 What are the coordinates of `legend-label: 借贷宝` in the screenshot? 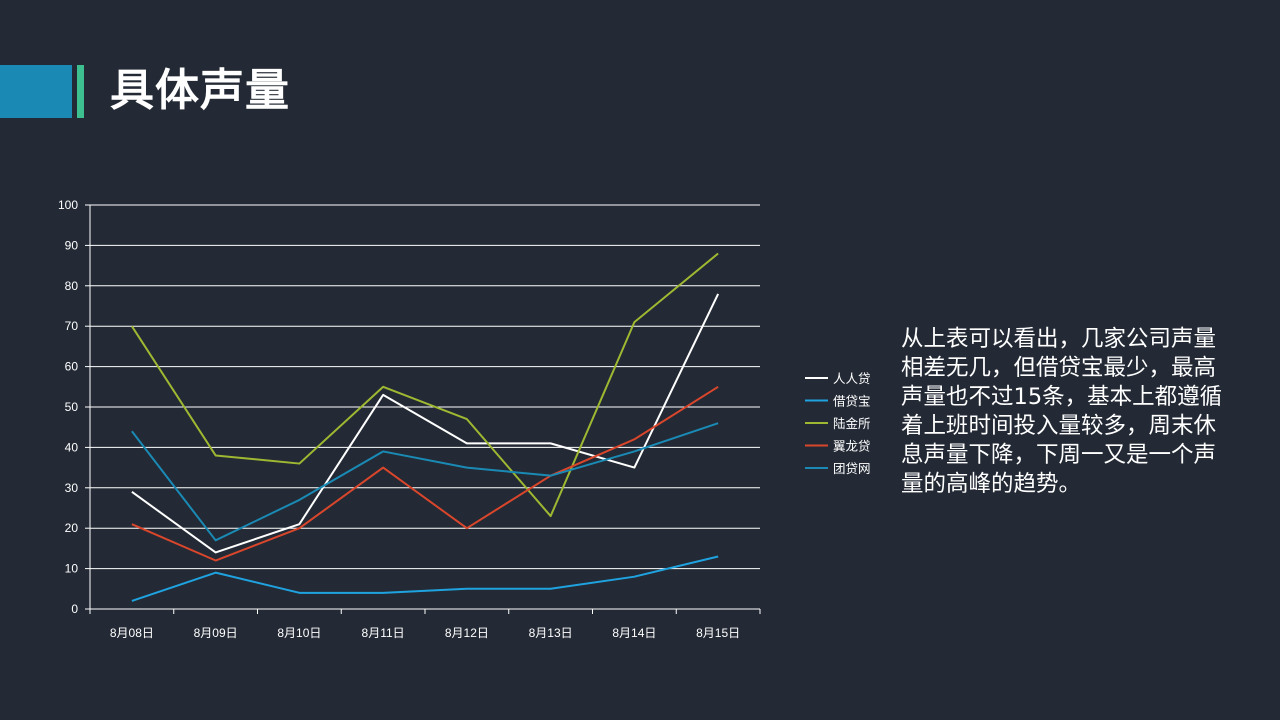 It's located at (852, 402).